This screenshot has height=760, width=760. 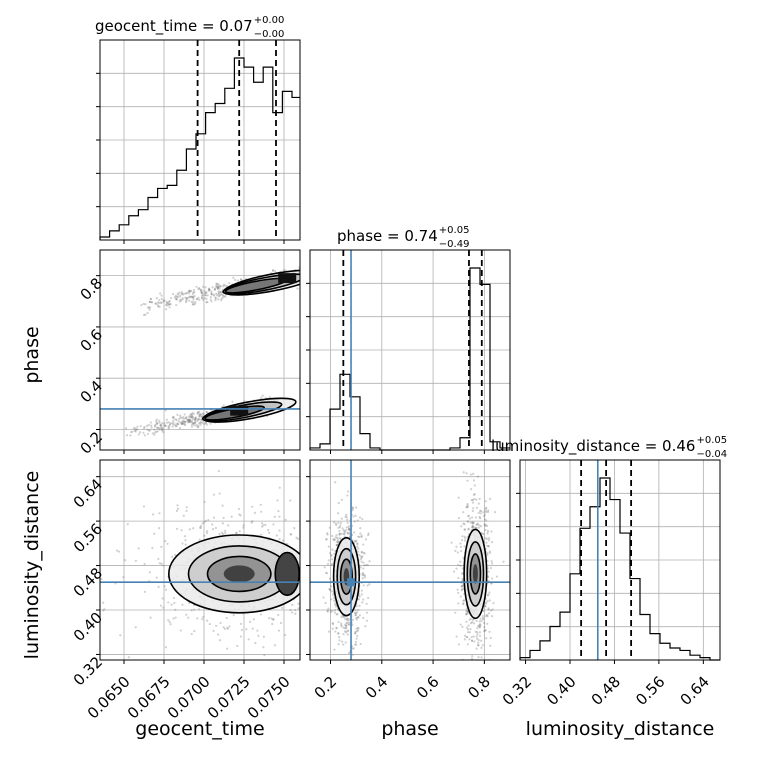 What do you see at coordinates (239, 574) in the screenshot?
I see `density-contour` at bounding box center [239, 574].